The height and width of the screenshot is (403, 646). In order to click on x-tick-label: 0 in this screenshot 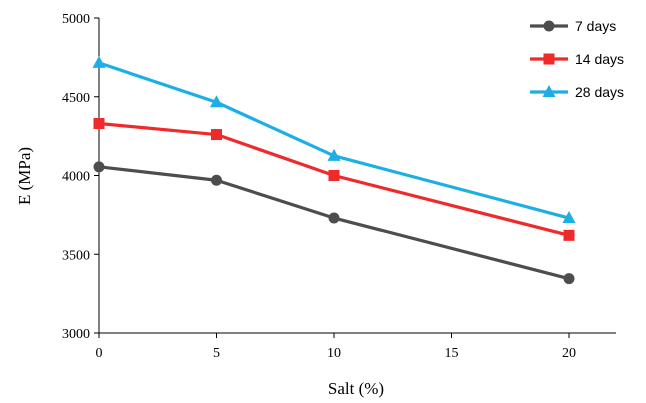, I will do `click(99, 353)`.